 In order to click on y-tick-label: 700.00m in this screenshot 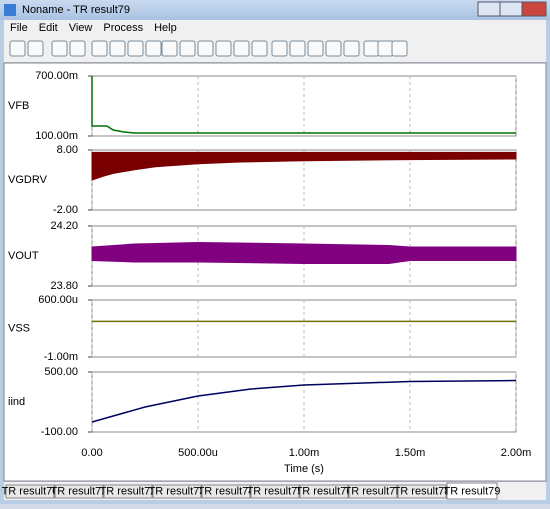, I will do `click(56, 76)`.